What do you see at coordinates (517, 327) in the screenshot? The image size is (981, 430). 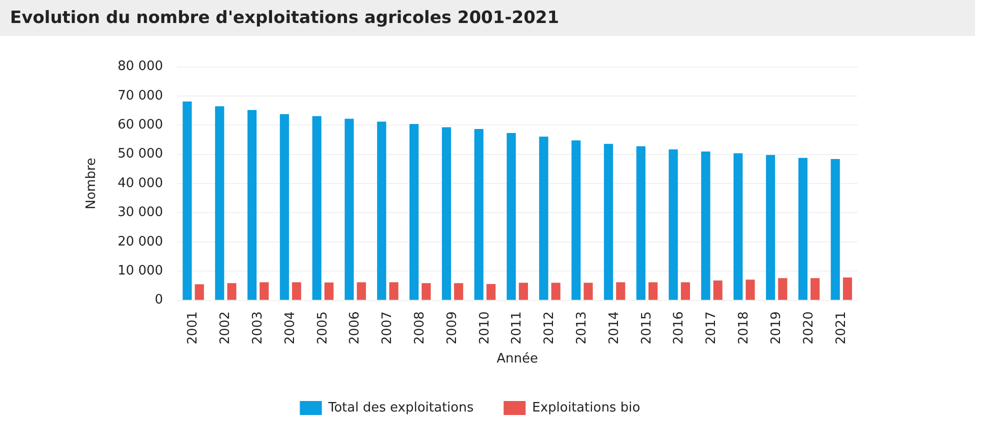 I see `x-tick-label: 2011` at bounding box center [517, 327].